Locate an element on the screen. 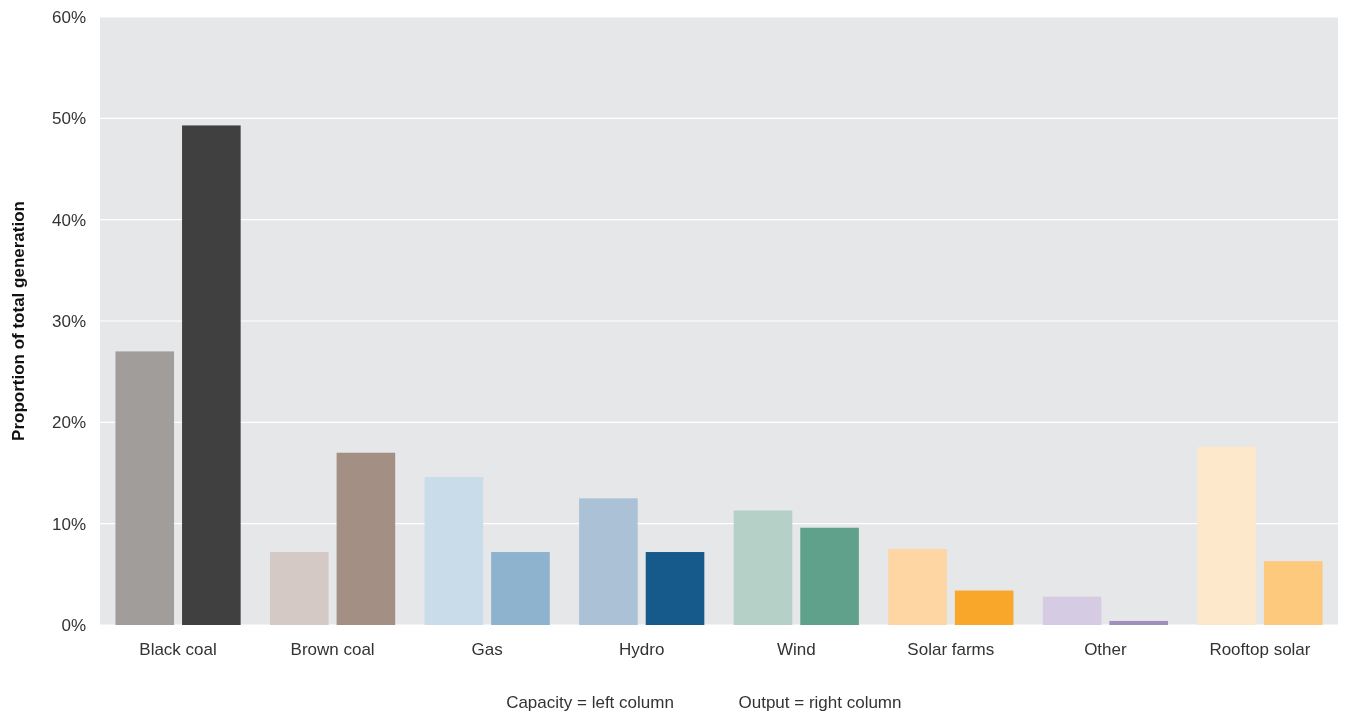  y-tick-label: 30% is located at coordinates (68, 321).